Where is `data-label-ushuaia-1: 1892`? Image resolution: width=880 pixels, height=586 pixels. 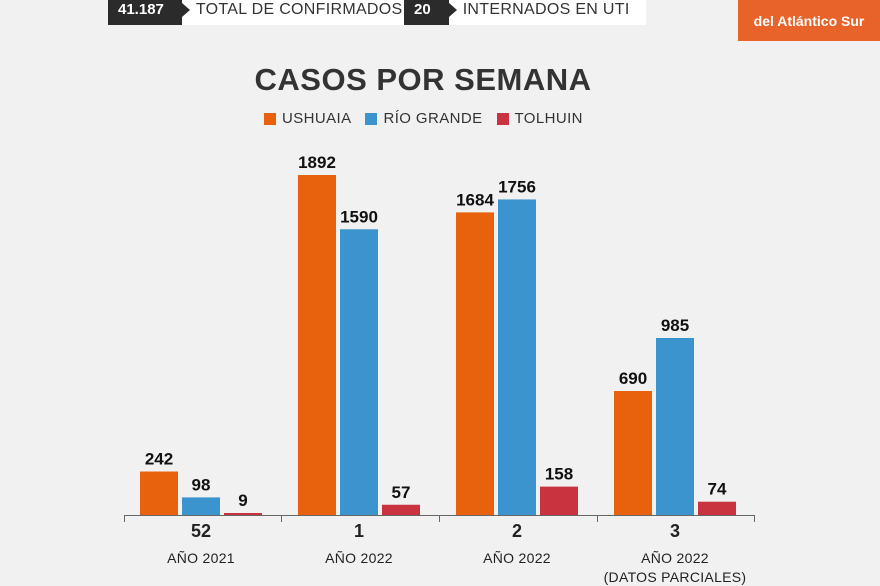 data-label-ushuaia-1: 1892 is located at coordinates (317, 162).